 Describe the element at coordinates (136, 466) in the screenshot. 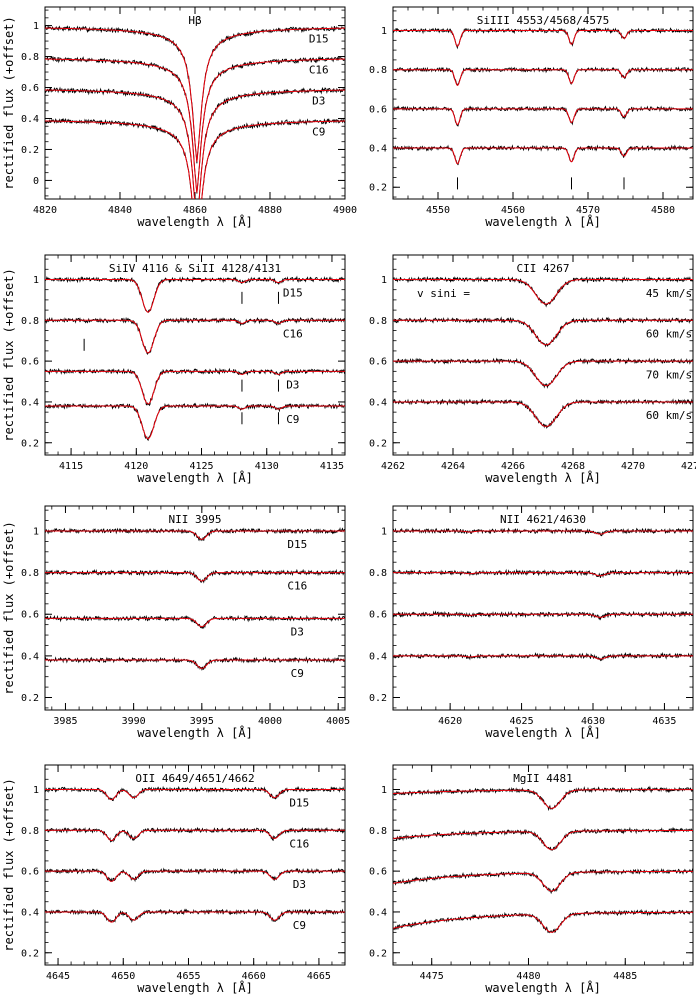

I see `x-tick-label: 4120` at that location.